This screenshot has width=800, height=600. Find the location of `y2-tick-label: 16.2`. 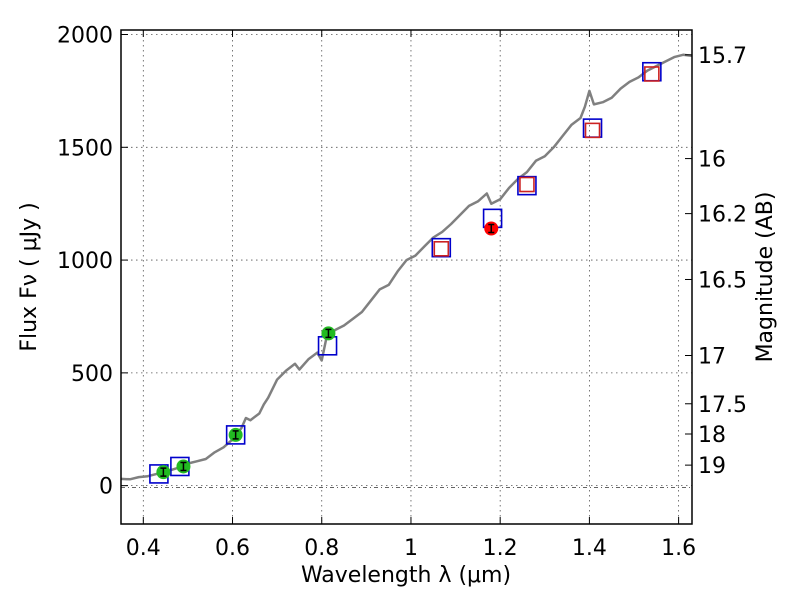

y2-tick-label: 16.2 is located at coordinates (722, 215).